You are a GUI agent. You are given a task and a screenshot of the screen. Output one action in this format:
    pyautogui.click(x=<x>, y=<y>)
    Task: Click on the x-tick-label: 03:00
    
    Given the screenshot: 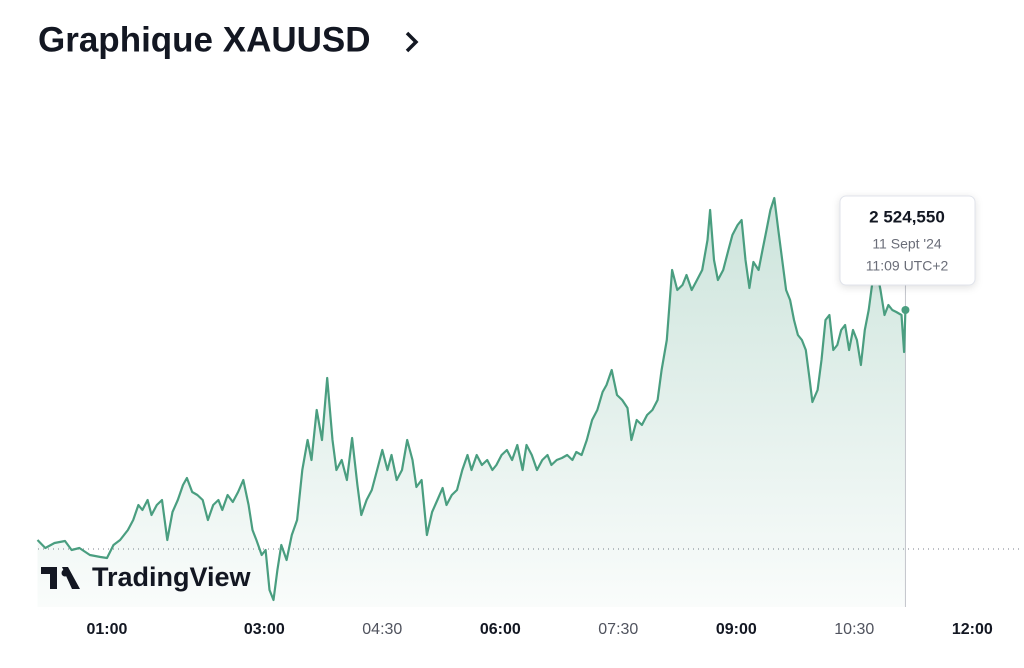 What is the action you would take?
    pyautogui.click(x=264, y=629)
    